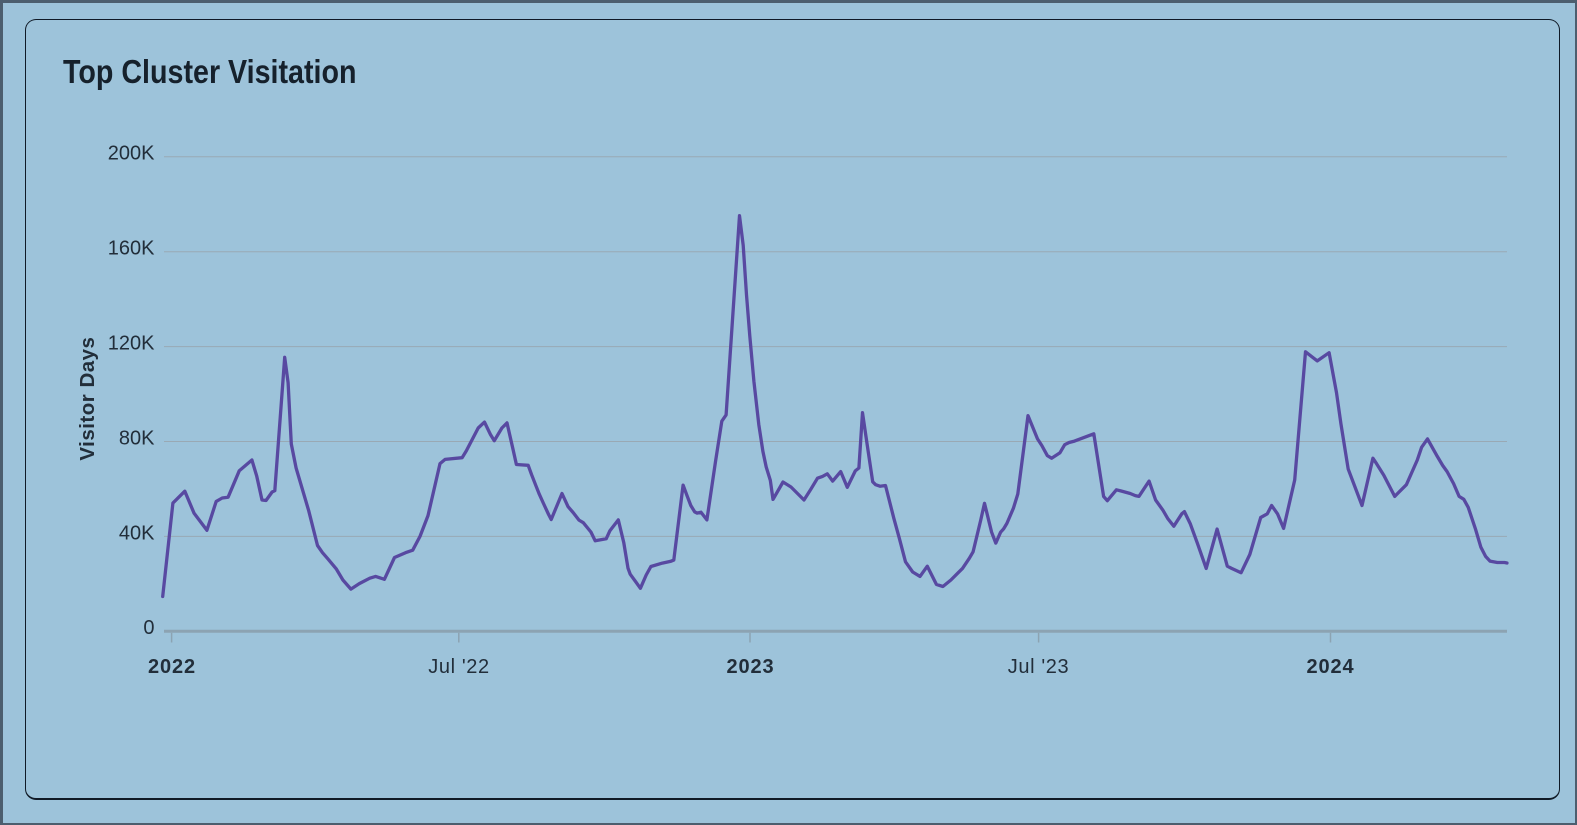  What do you see at coordinates (137, 533) in the screenshot?
I see `svg-text: 40K` at bounding box center [137, 533].